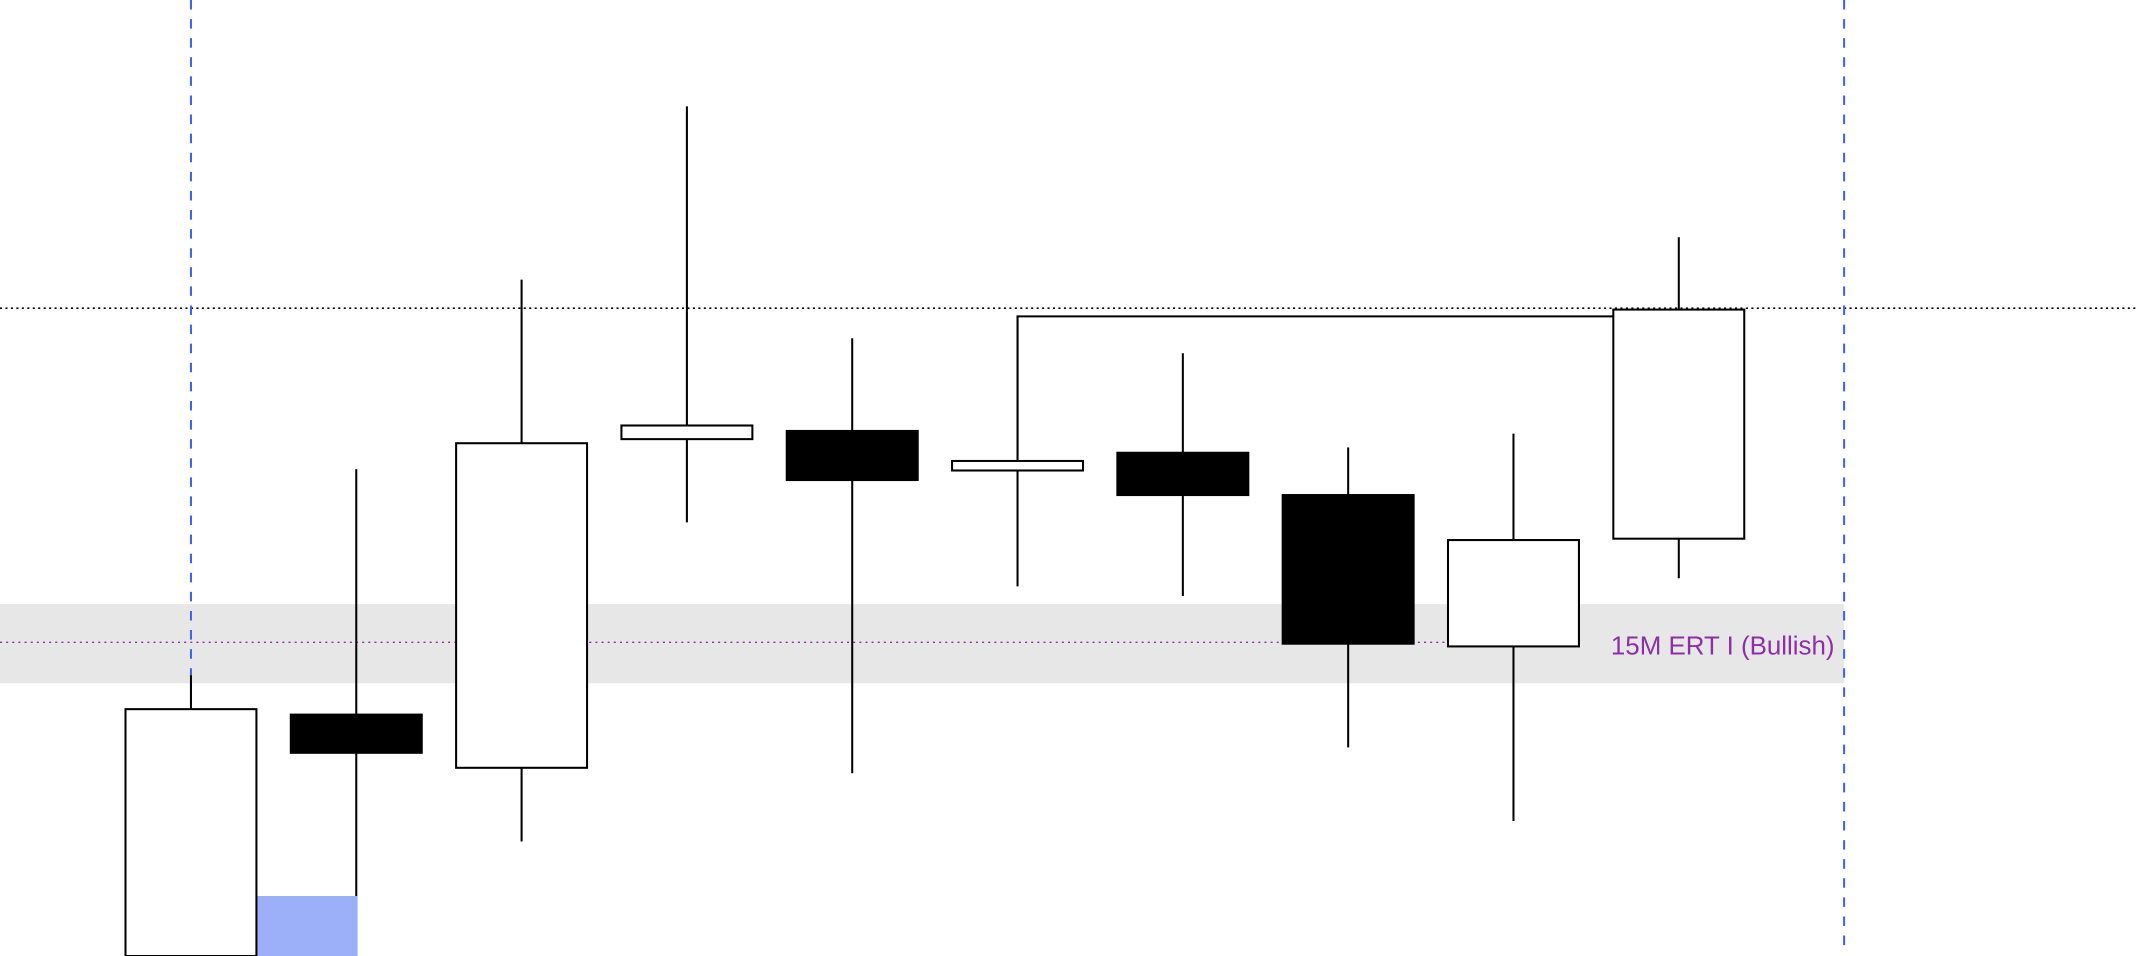 The height and width of the screenshot is (956, 2136). Describe the element at coordinates (1723, 647) in the screenshot. I see `ert-zone-label: 15M ERT I (Bullish)` at that location.